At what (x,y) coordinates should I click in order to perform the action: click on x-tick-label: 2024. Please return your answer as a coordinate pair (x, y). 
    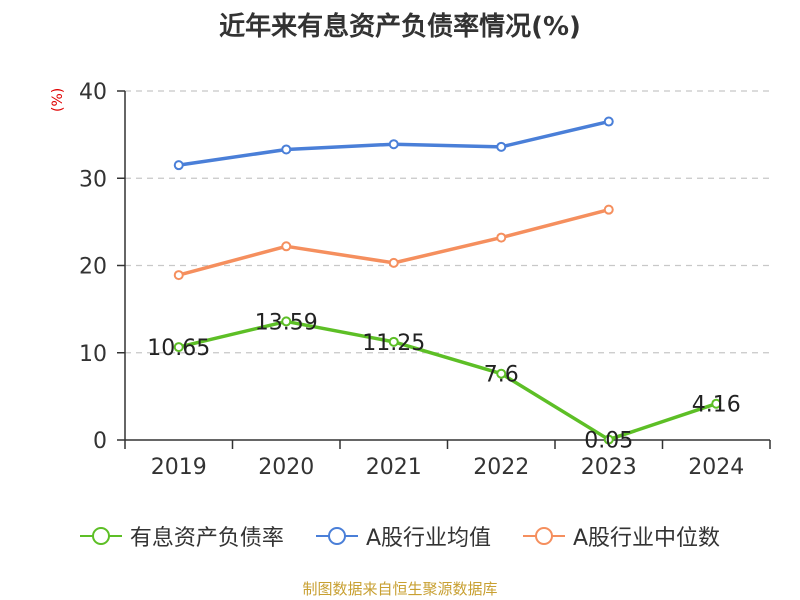
    Looking at the image, I should click on (716, 467).